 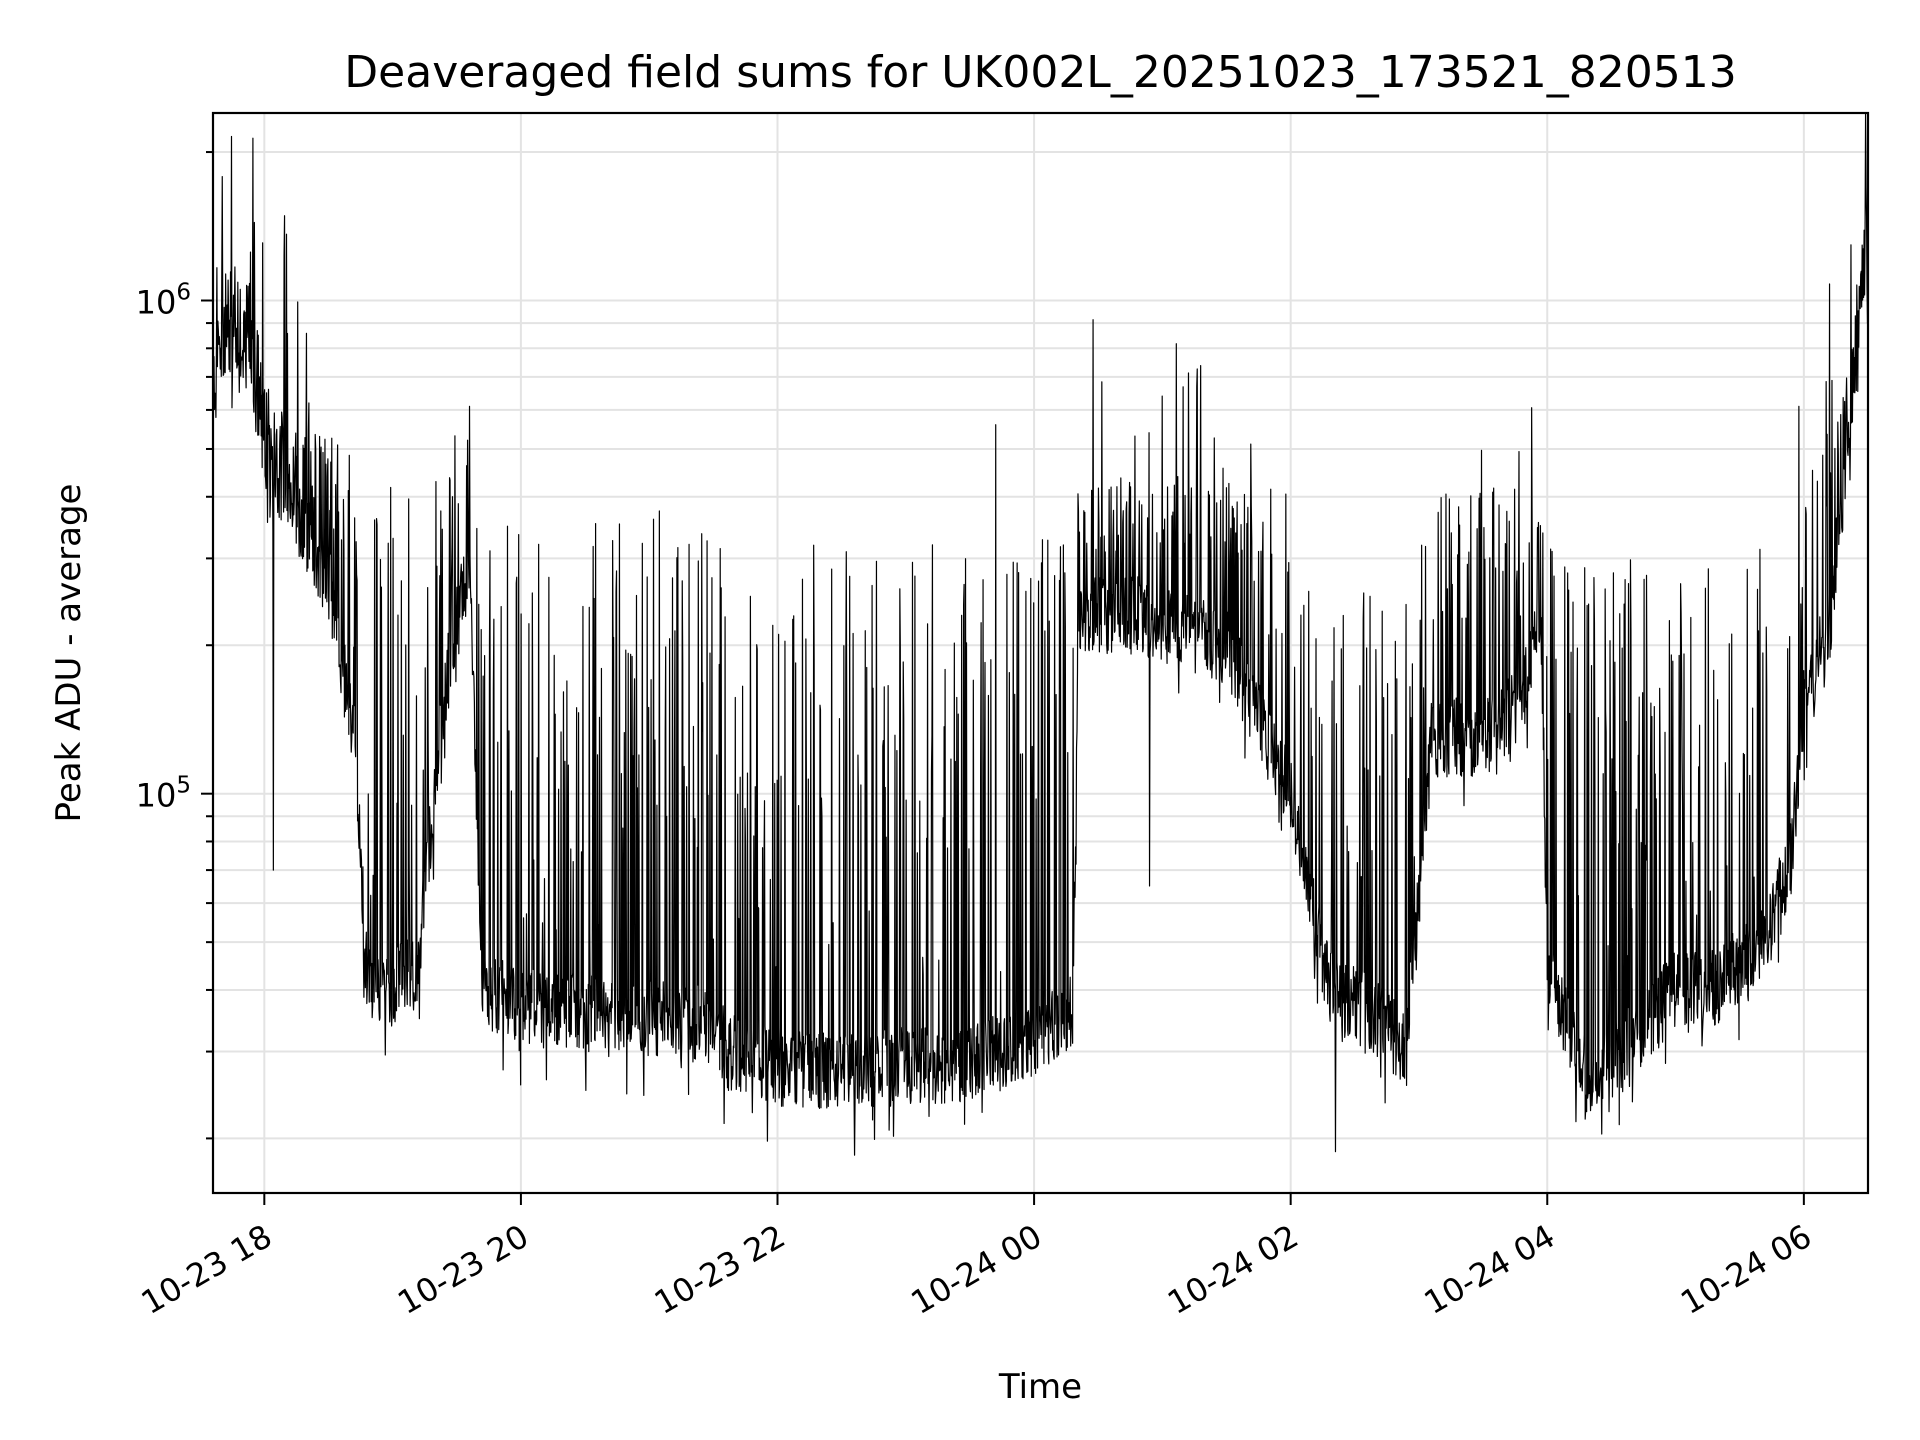 I want to click on x-axis-label: Time, so click(x=1040, y=1387).